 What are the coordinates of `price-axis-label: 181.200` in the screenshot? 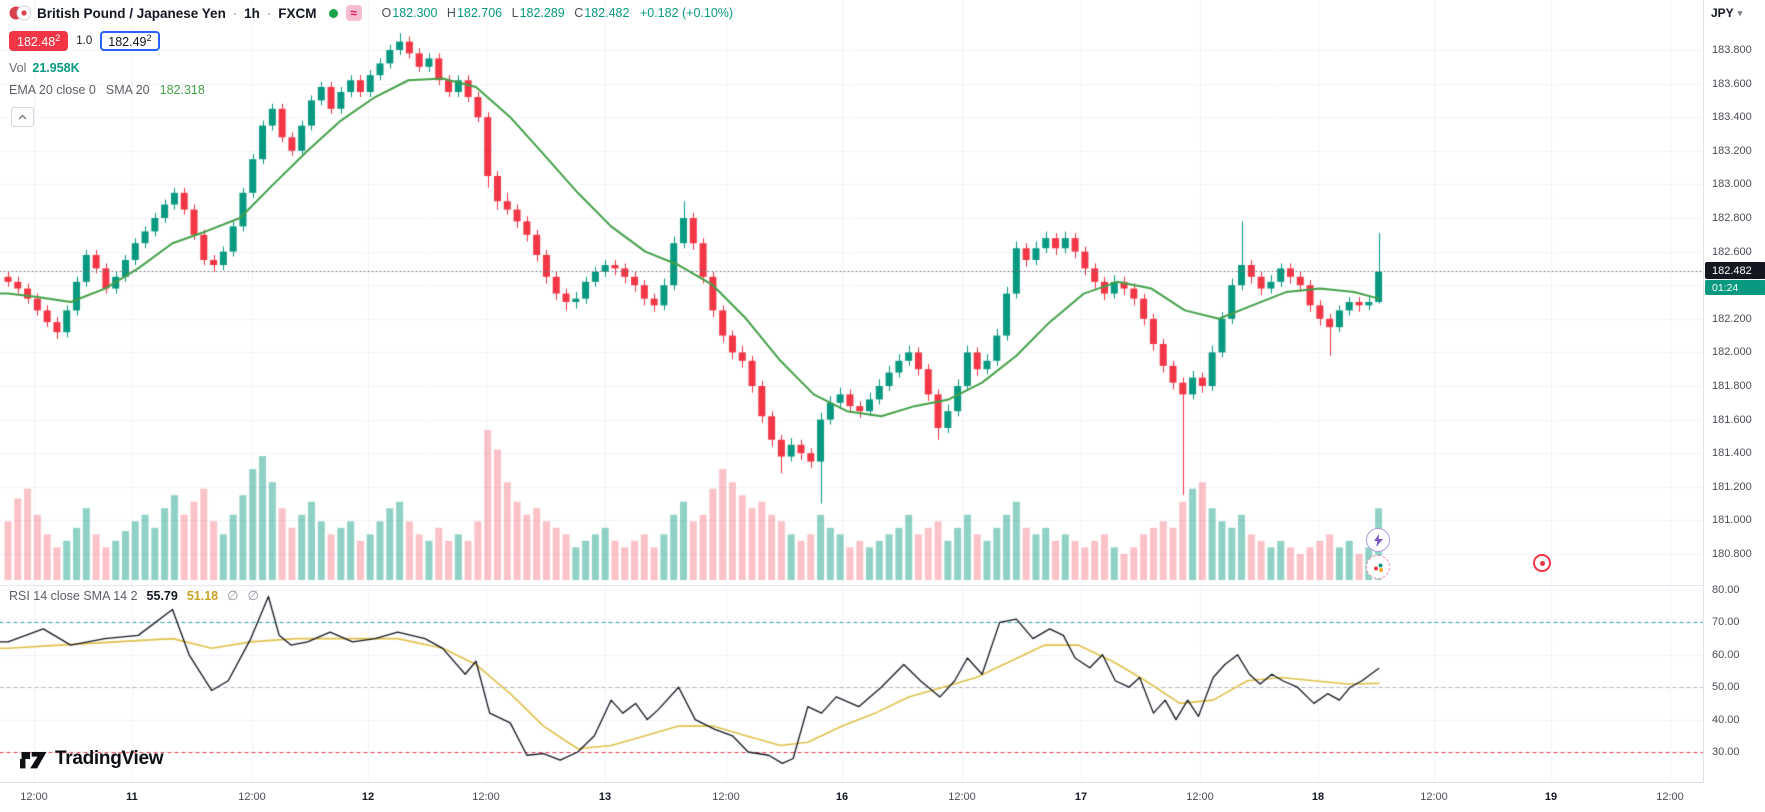 It's located at (1732, 486).